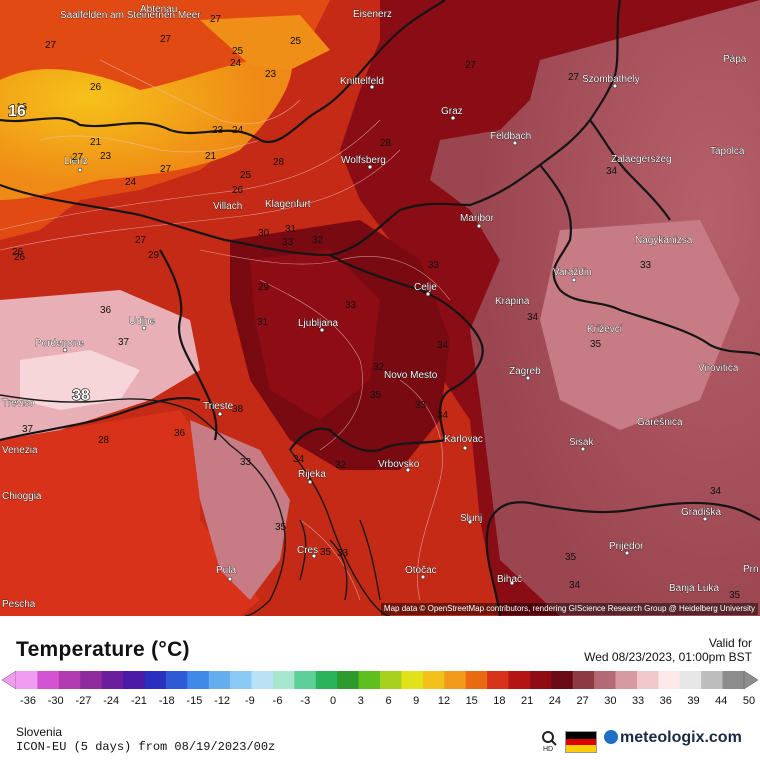 This screenshot has width=760, height=760. I want to click on germany-flag-icon, so click(581, 742).